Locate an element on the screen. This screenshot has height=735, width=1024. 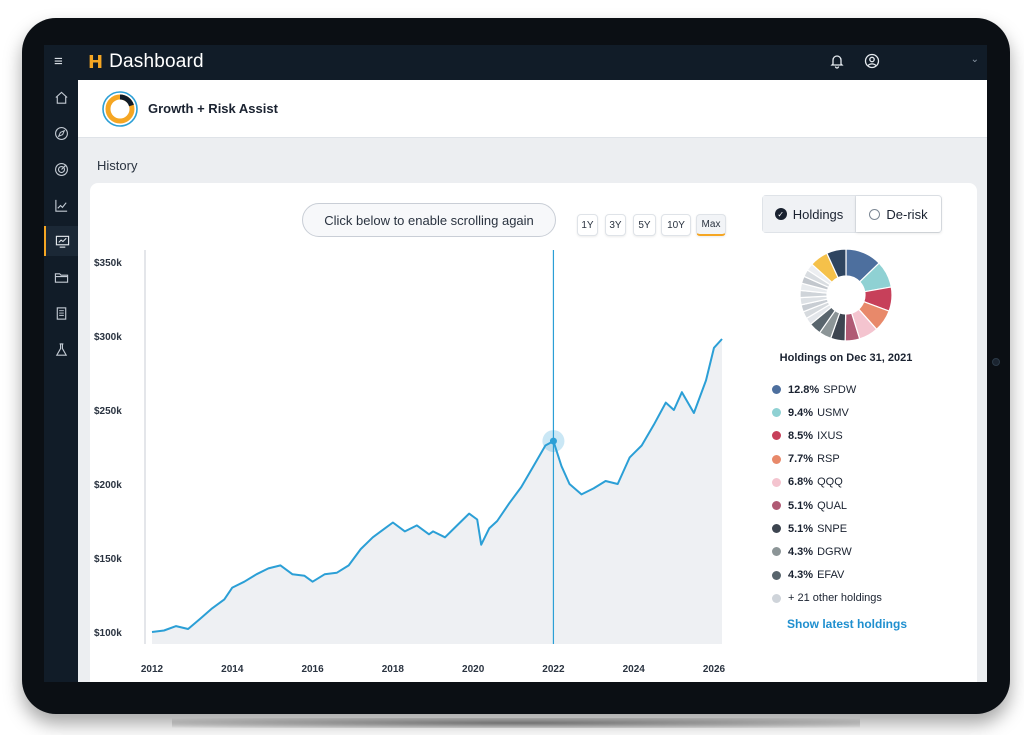
range-3y-button: 3Y is located at coordinates (615, 225).